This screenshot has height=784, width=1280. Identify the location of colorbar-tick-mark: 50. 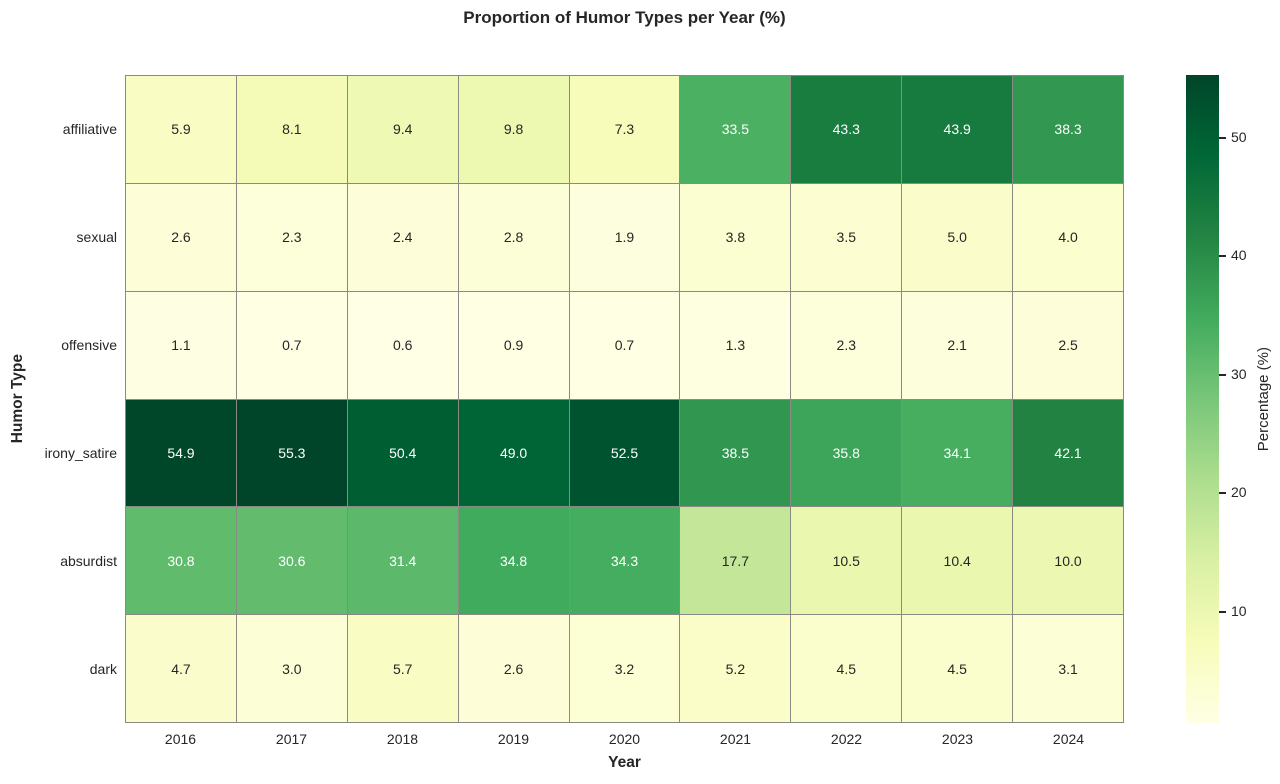
(1233, 137).